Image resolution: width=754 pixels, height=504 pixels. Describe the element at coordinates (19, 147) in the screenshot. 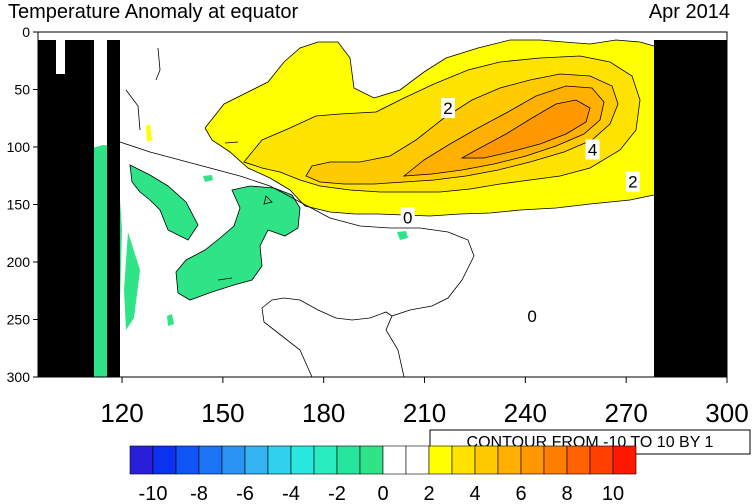

I see `y-tick-label-2: 100` at that location.